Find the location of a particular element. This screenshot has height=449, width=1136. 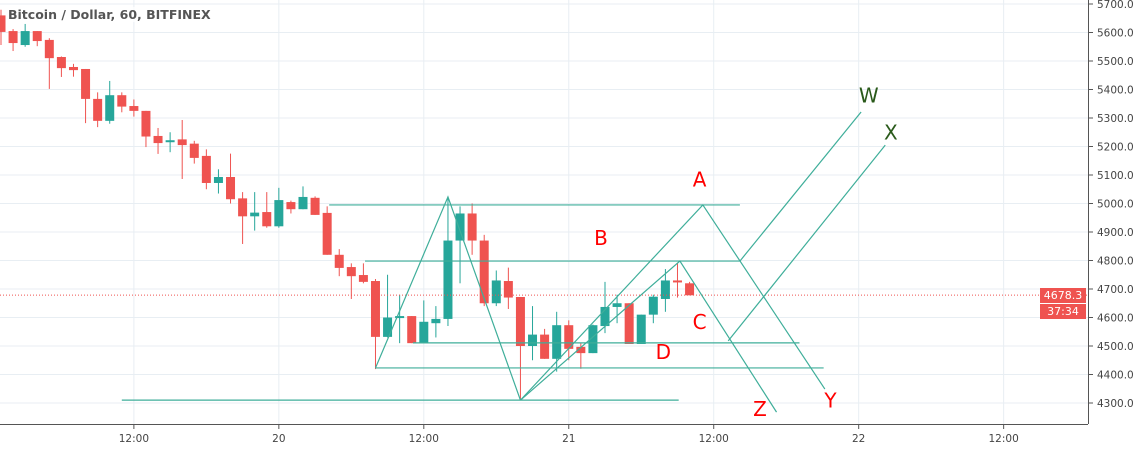

time-tick-label: 21 is located at coordinates (568, 439).